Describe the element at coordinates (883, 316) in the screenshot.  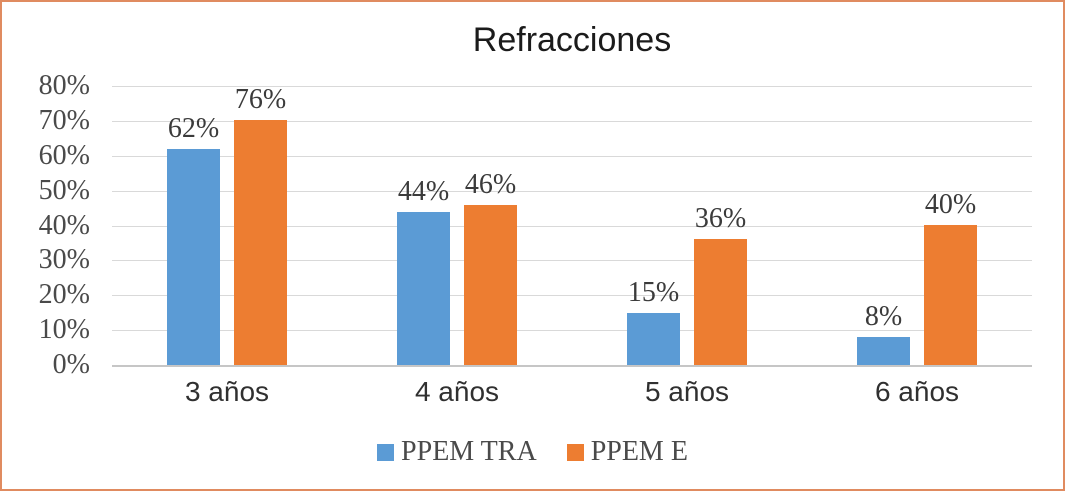
I see `data-label: 8%` at that location.